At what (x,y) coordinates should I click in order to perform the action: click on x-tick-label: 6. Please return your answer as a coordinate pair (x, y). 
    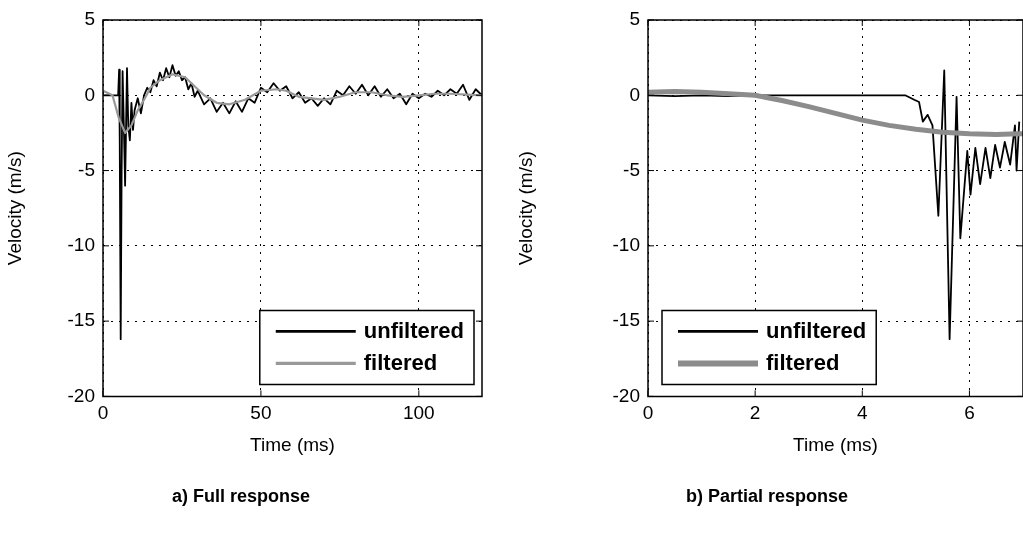
    Looking at the image, I should click on (969, 413).